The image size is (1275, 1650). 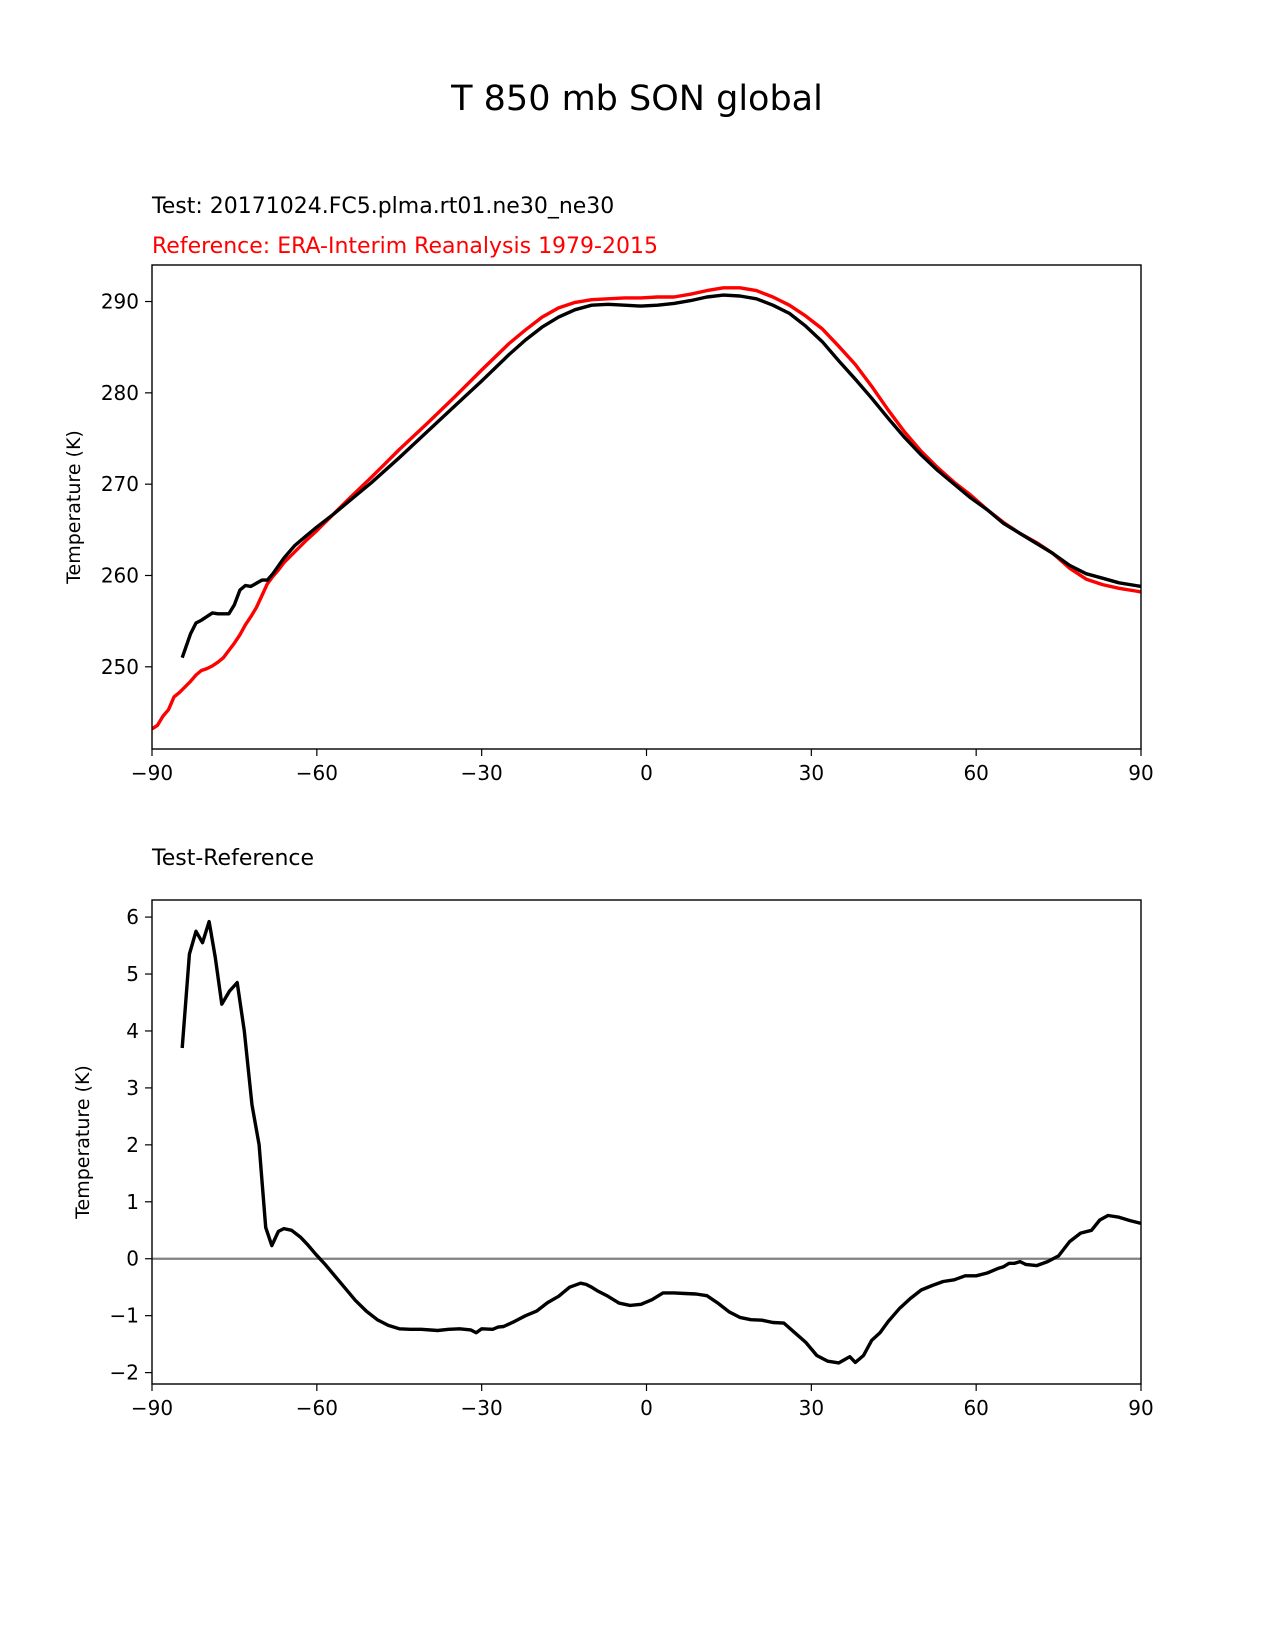 I want to click on top-x-axis: −90 −60 −30 0 30 60 90, so click(x=642, y=767).